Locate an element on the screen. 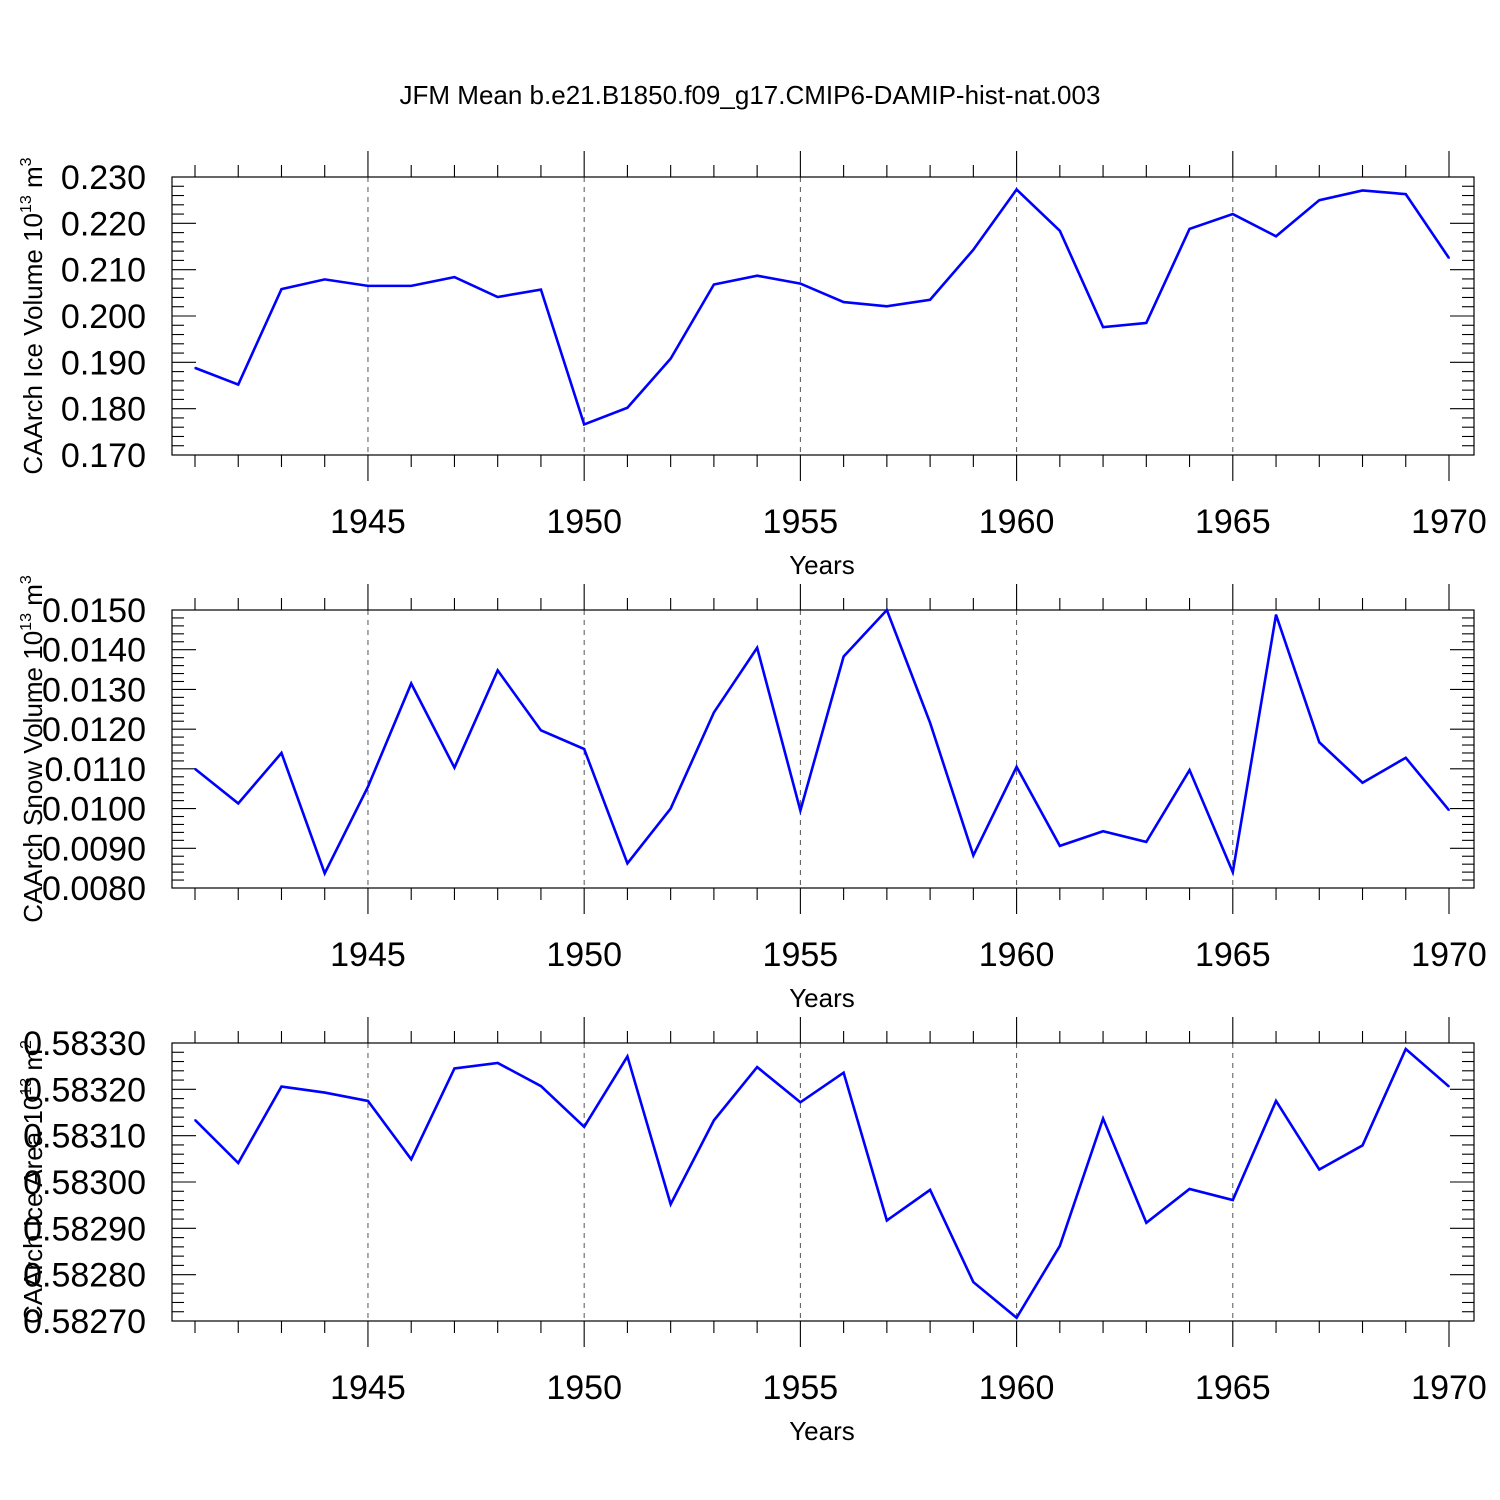  y-axis-title: CAArch Ice Area 1013 m2 is located at coordinates (33, 1182).